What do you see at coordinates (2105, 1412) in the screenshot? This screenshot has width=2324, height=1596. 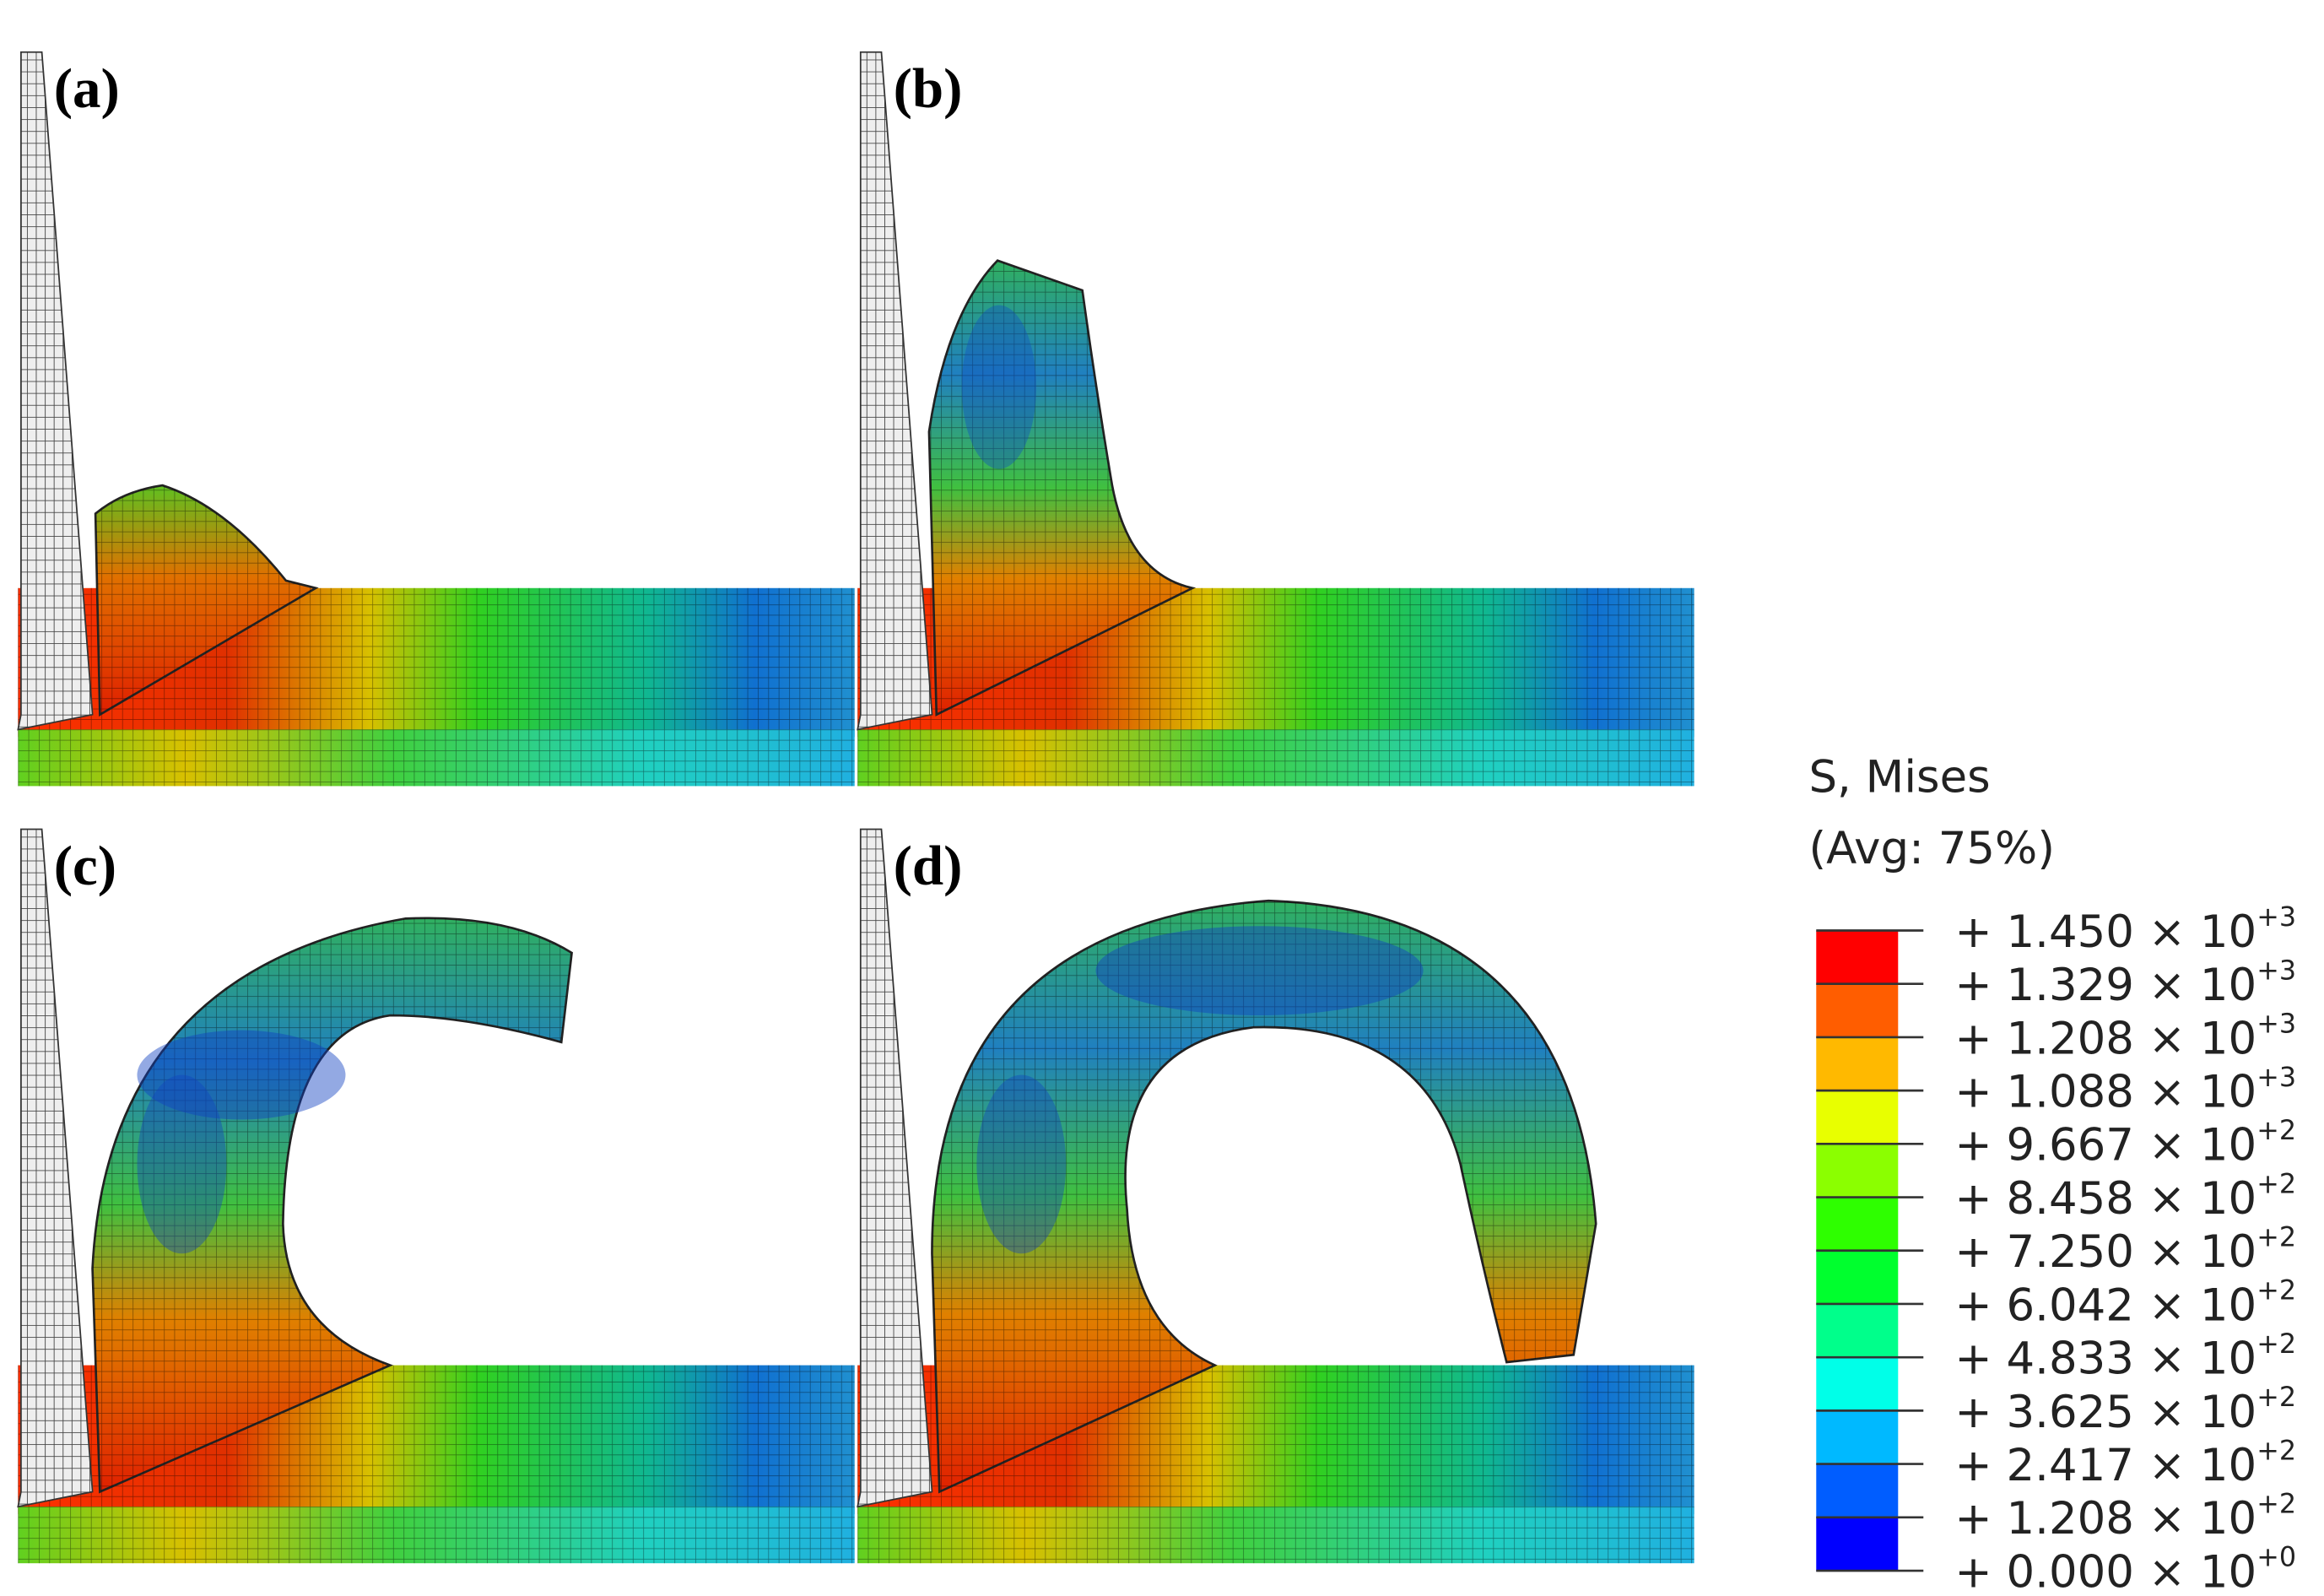 I see `legend-label-text: + 3.625 × 10` at bounding box center [2105, 1412].